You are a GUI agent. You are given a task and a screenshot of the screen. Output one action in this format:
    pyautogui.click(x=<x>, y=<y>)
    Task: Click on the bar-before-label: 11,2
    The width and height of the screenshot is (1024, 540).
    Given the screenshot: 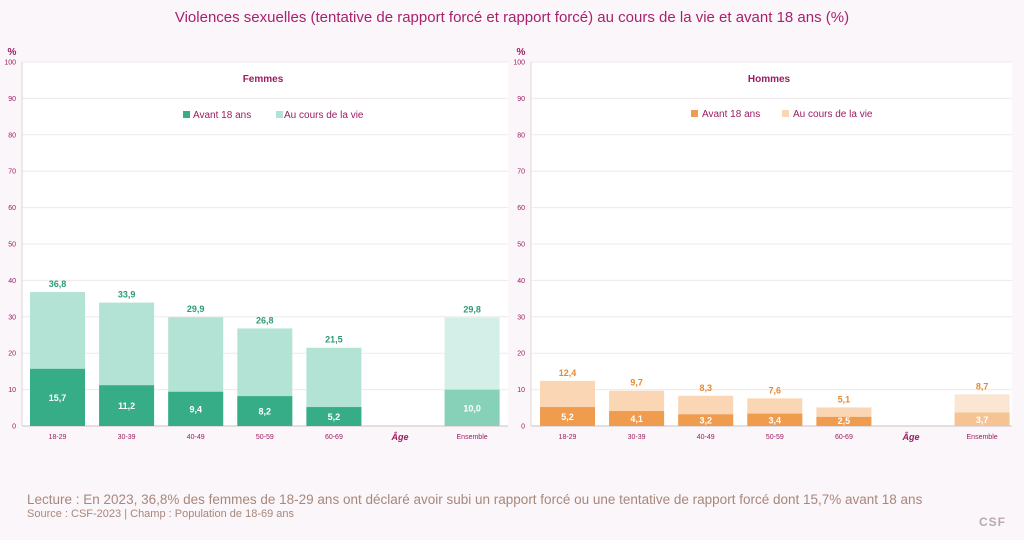 What is the action you would take?
    pyautogui.click(x=126, y=406)
    